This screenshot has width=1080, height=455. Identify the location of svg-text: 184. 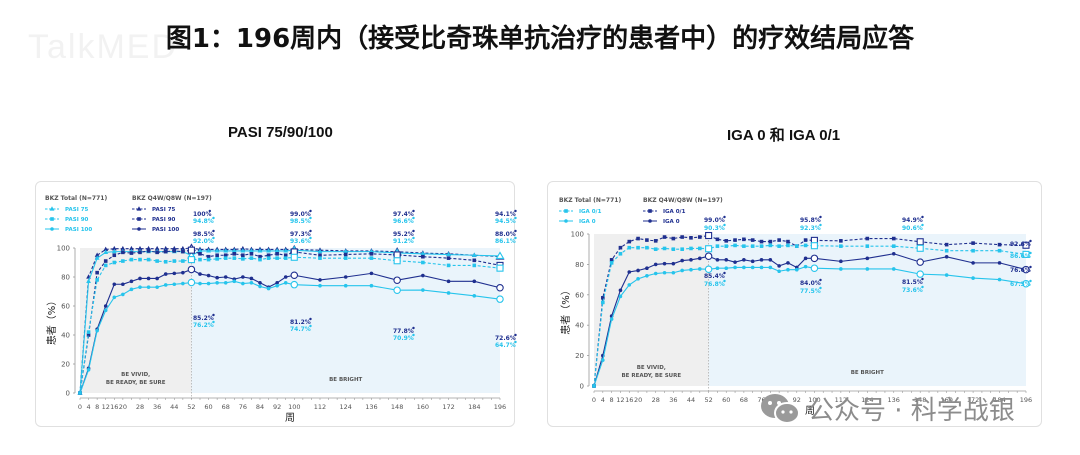
(474, 407).